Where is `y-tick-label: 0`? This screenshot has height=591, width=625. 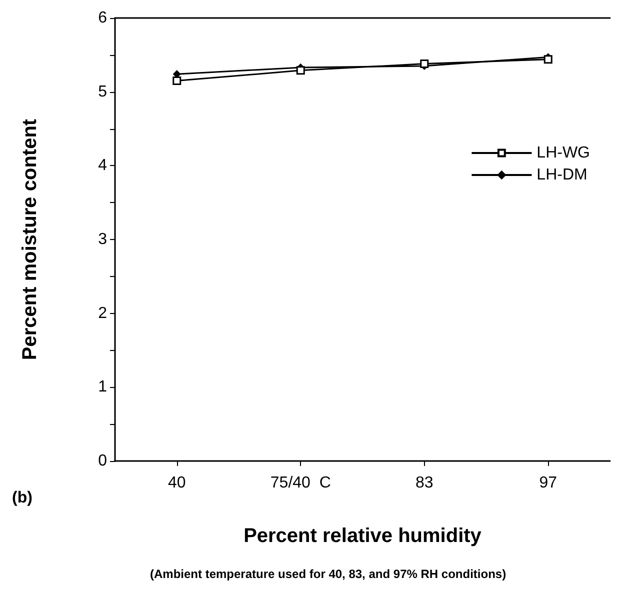 y-tick-label: 0 is located at coordinates (103, 461).